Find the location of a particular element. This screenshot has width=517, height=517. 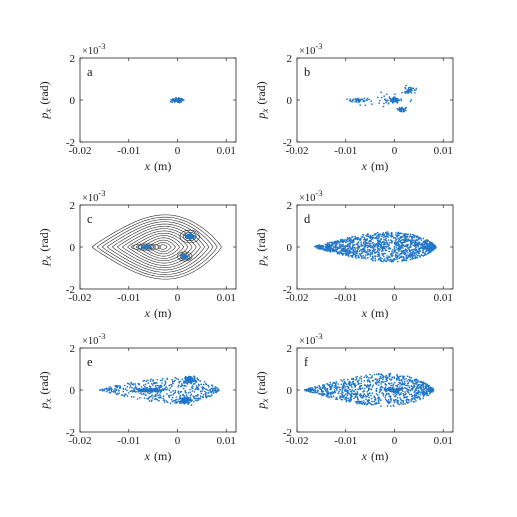

y-axis-unit: (rad) is located at coordinates (261, 92).